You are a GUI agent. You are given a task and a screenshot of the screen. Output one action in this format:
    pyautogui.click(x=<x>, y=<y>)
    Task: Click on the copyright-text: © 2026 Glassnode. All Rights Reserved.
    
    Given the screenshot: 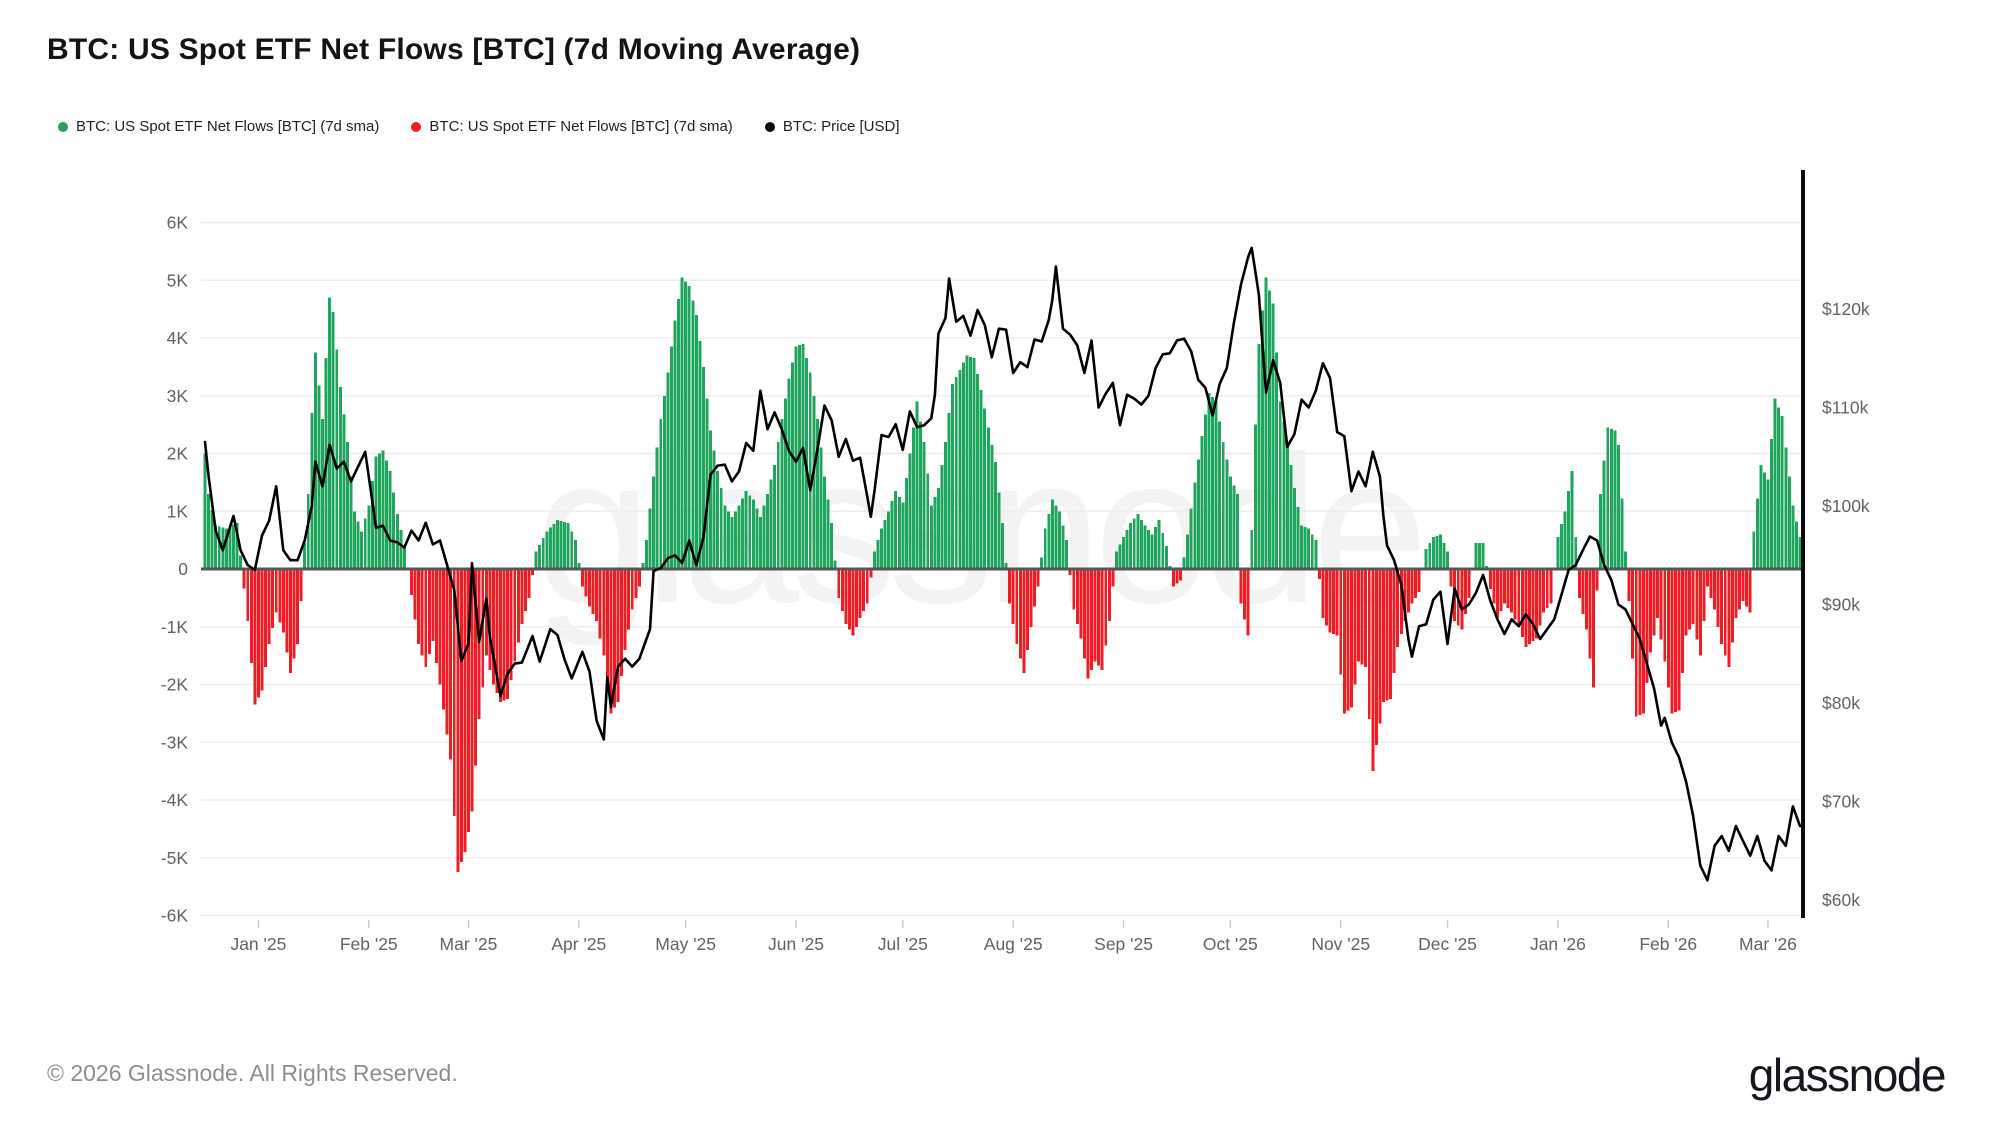 What is the action you would take?
    pyautogui.click(x=252, y=1073)
    